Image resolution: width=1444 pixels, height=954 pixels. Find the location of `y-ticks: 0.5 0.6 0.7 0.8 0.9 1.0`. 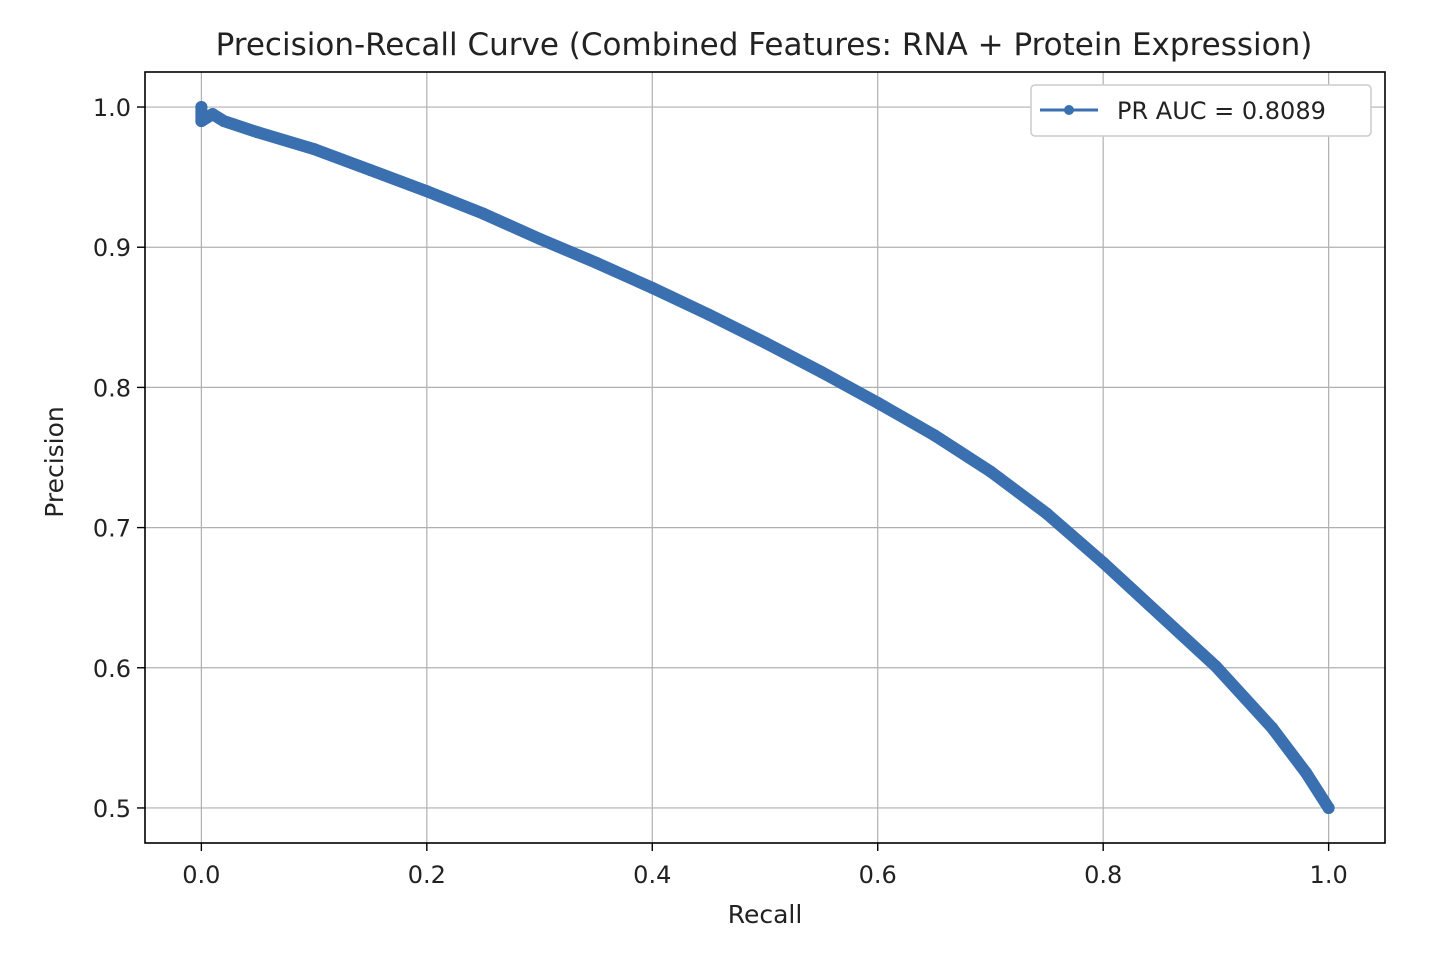

y-ticks: 0.5 0.6 0.7 0.8 0.9 1.0 is located at coordinates (119, 458).